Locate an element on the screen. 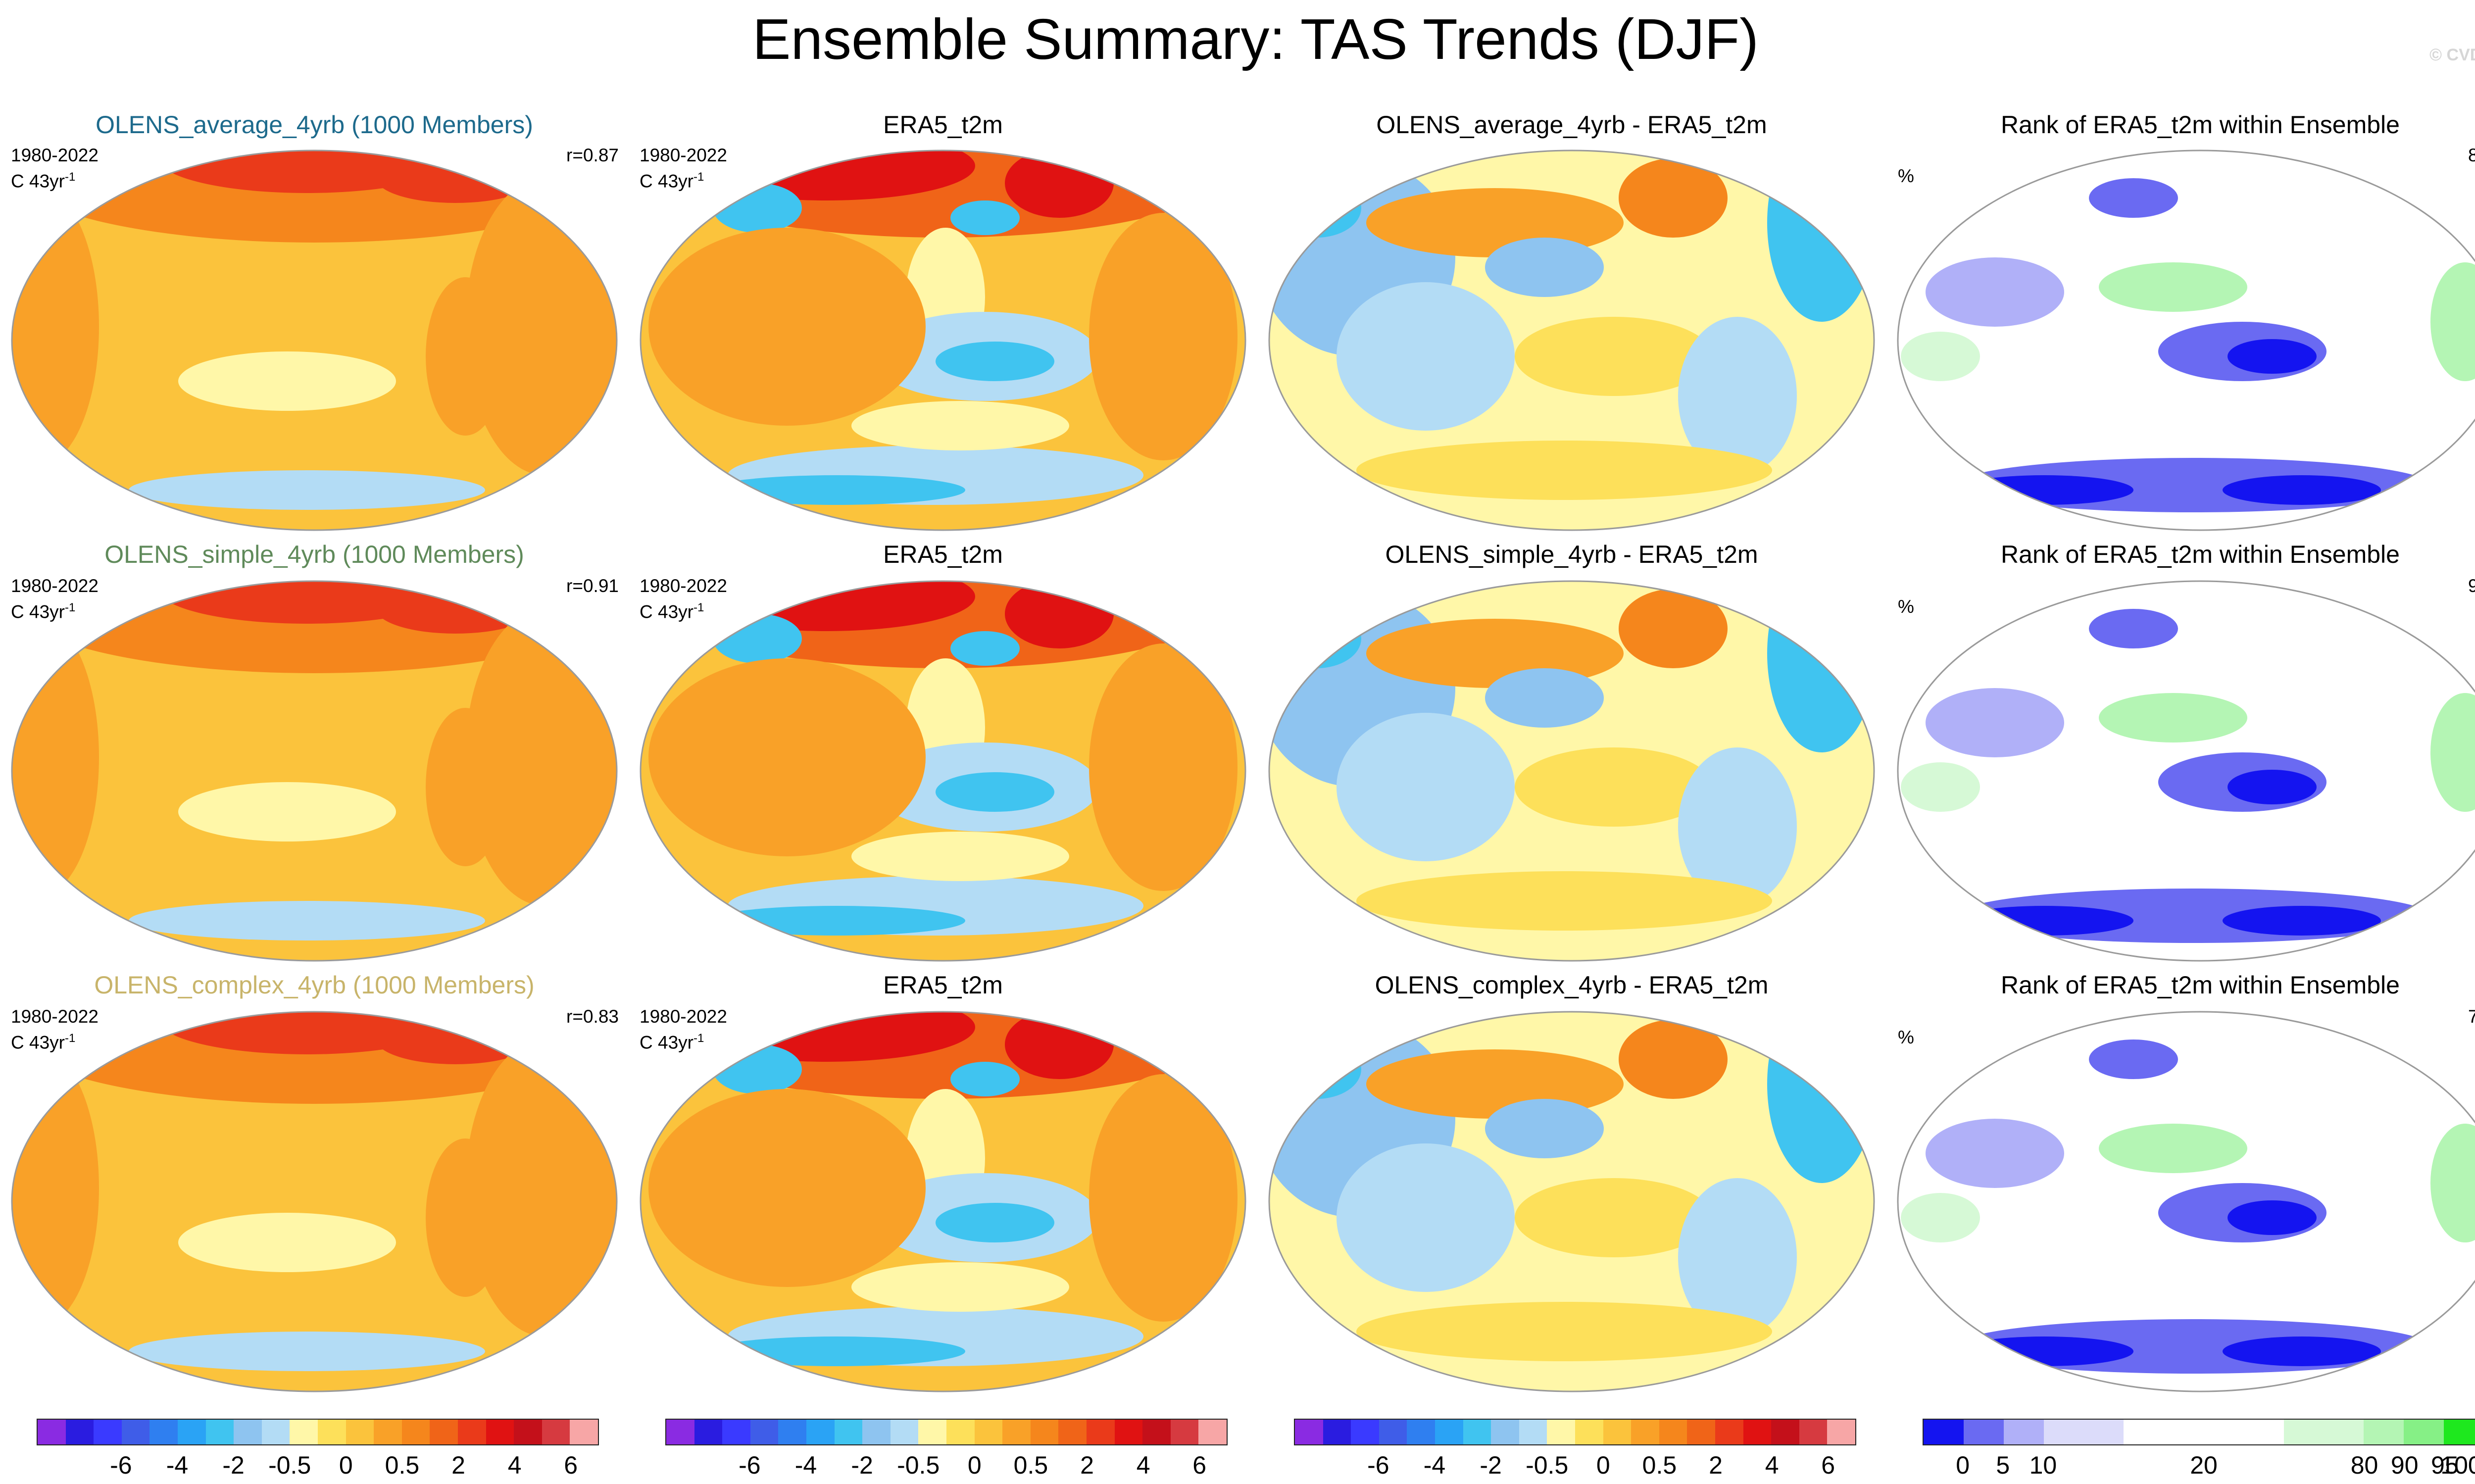  colorbar-tick-label: 0 is located at coordinates (1603, 1465).